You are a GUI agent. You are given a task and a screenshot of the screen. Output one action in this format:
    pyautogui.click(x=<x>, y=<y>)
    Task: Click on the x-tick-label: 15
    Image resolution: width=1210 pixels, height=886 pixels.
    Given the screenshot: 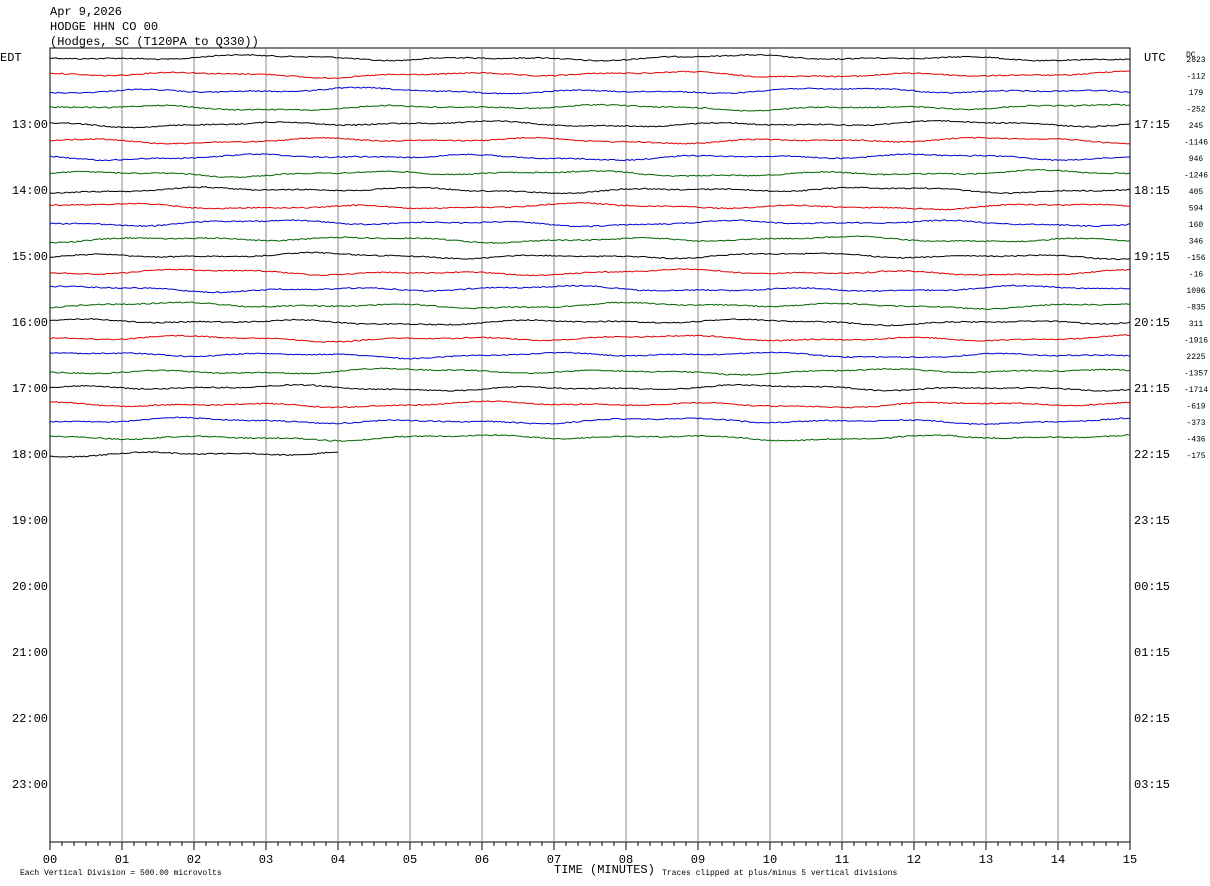 What is the action you would take?
    pyautogui.click(x=1130, y=860)
    